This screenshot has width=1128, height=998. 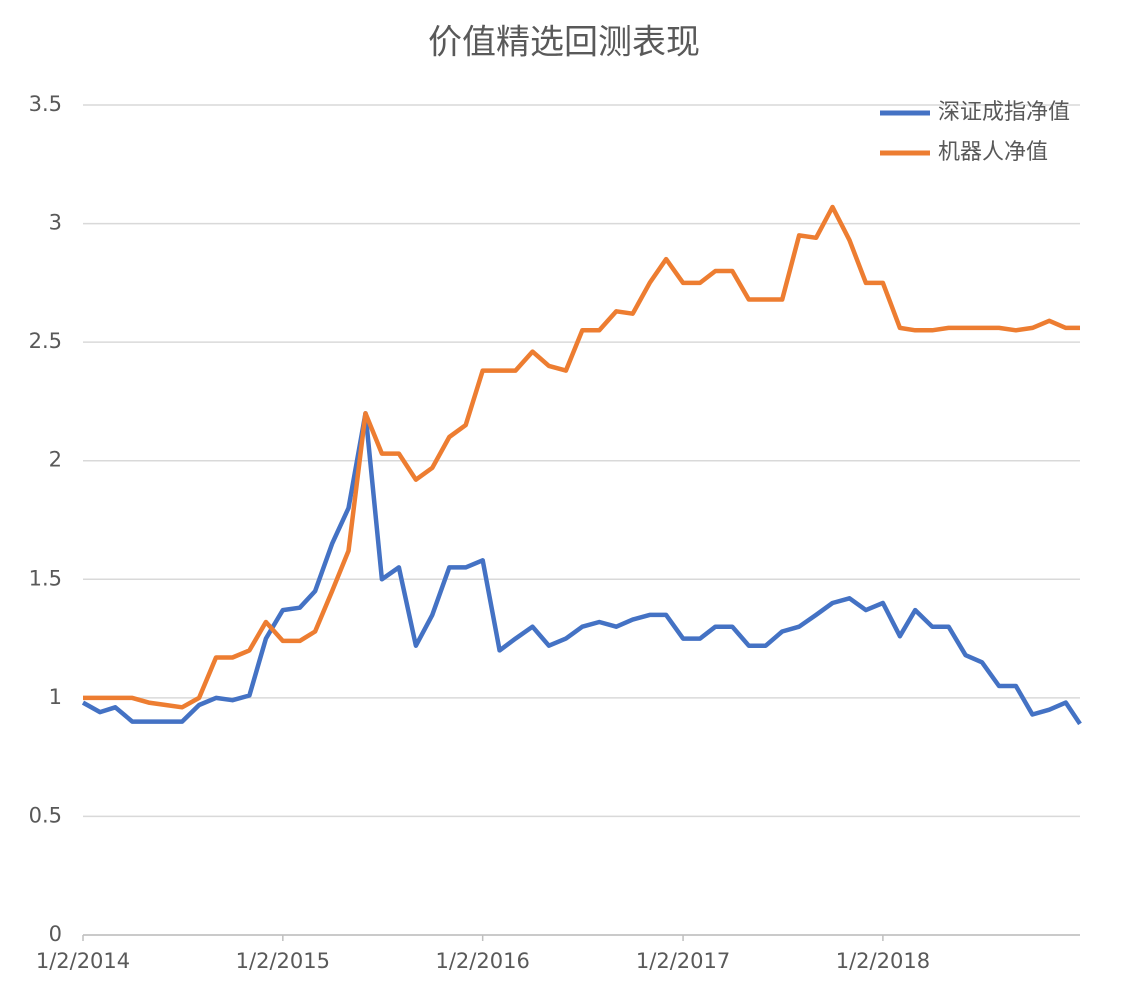 What do you see at coordinates (45, 104) in the screenshot?
I see `y-tick-label: 3.5` at bounding box center [45, 104].